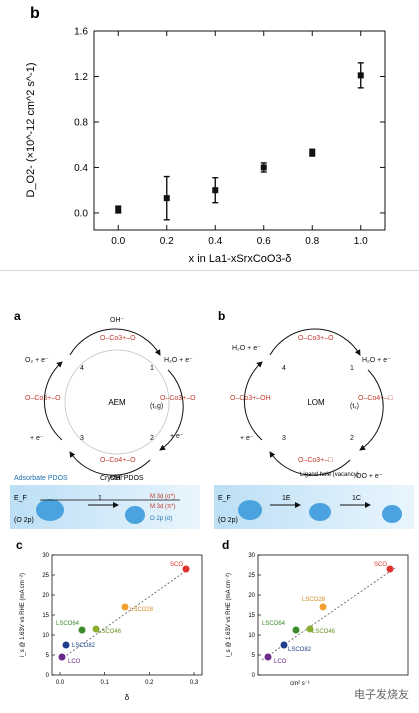 This screenshot has height=713, width=419. What do you see at coordinates (316, 402) in the screenshot?
I see `lom-label: LOM` at bounding box center [316, 402].